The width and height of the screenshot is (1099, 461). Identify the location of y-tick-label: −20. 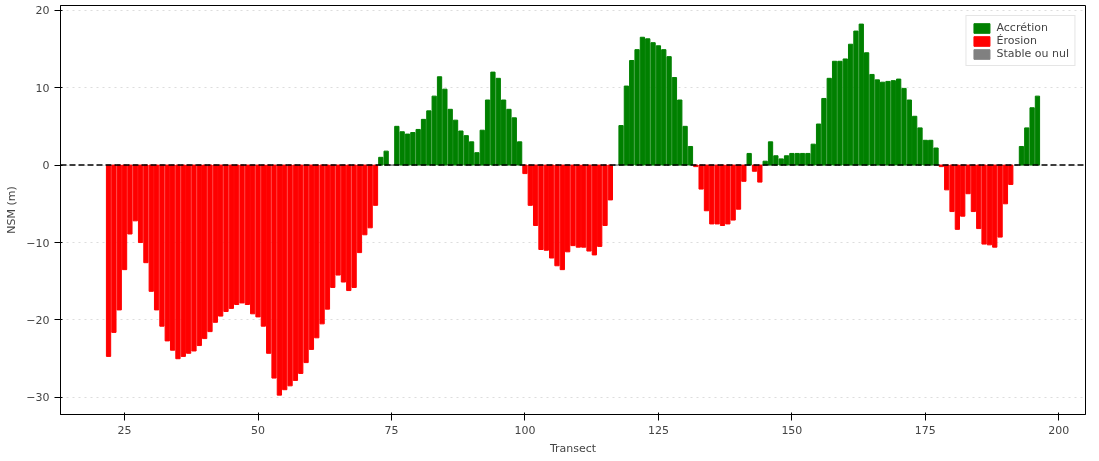
(38, 320).